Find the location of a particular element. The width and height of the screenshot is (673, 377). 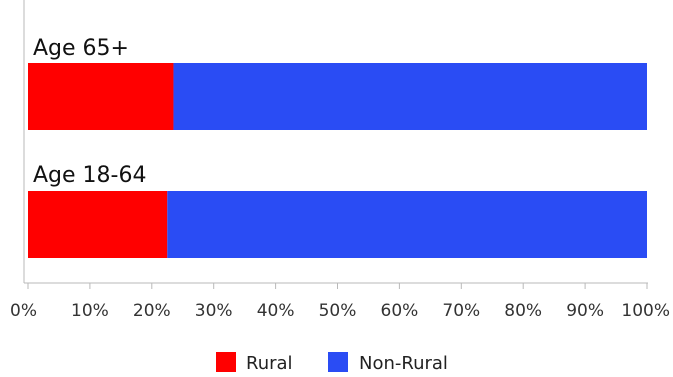

legend-label-rural: Rural is located at coordinates (269, 363).